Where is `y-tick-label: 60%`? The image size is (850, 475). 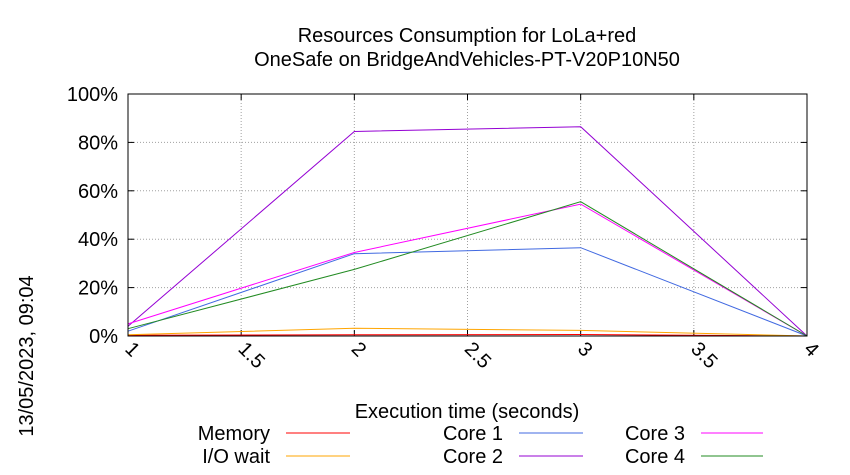 y-tick-label: 60% is located at coordinates (98, 192).